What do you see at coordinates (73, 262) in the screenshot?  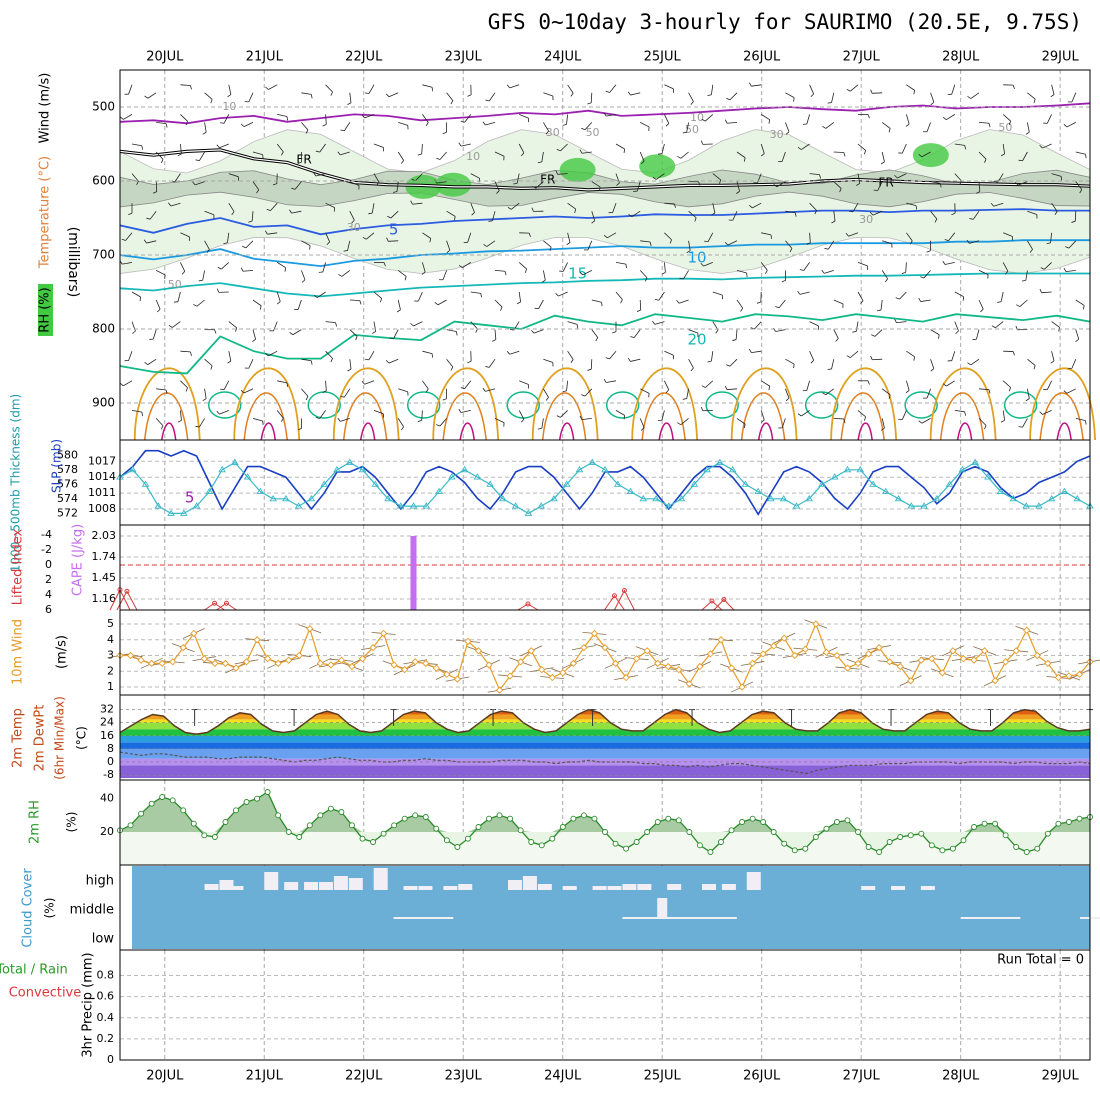 I see `axis-label-millibars: (millibars)` at bounding box center [73, 262].